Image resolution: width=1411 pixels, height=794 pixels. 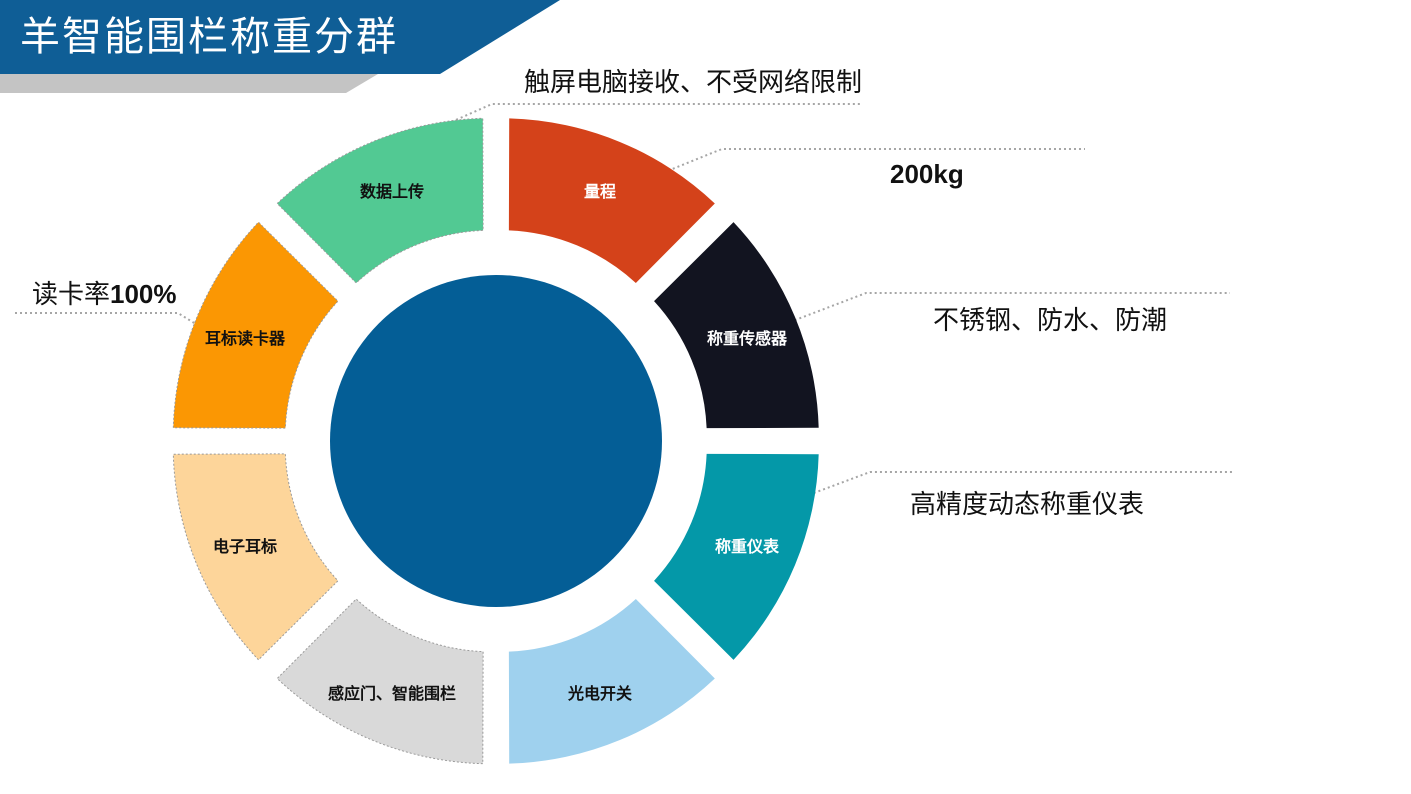 I want to click on callout-instrument-desc: 高精度动态称重仪表, so click(x=1027, y=505).